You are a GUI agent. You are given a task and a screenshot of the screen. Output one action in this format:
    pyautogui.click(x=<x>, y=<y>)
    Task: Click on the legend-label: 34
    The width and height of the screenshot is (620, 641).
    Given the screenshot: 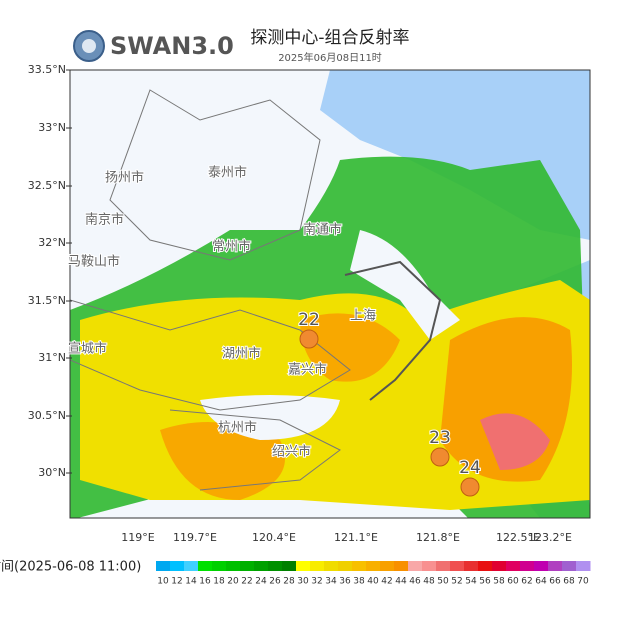 What is the action you would take?
    pyautogui.click(x=331, y=582)
    